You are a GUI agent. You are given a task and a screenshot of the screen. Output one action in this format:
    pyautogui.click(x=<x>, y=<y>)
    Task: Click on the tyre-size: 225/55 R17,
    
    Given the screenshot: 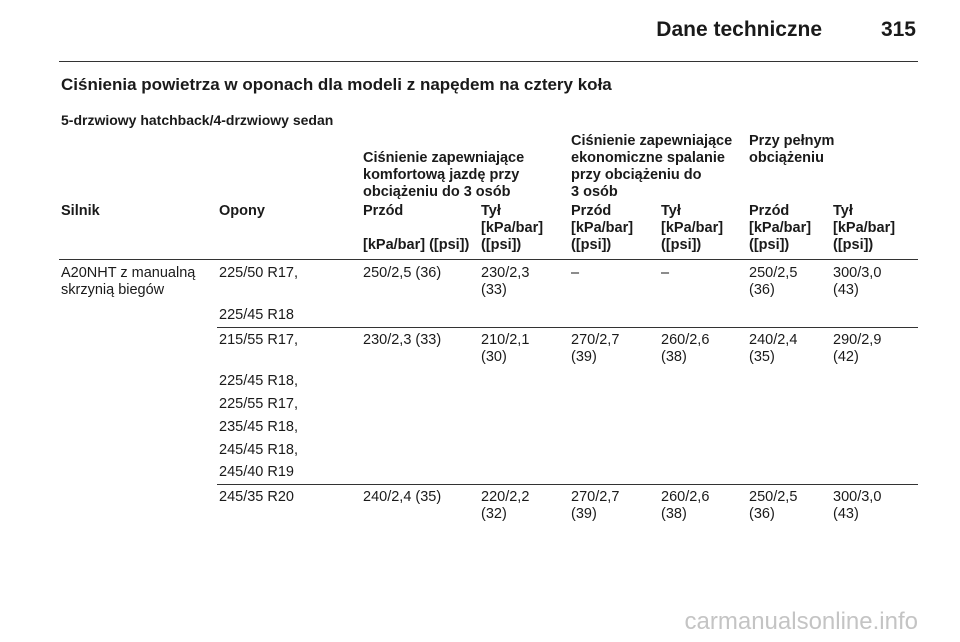 What is the action you would take?
    pyautogui.click(x=259, y=404)
    